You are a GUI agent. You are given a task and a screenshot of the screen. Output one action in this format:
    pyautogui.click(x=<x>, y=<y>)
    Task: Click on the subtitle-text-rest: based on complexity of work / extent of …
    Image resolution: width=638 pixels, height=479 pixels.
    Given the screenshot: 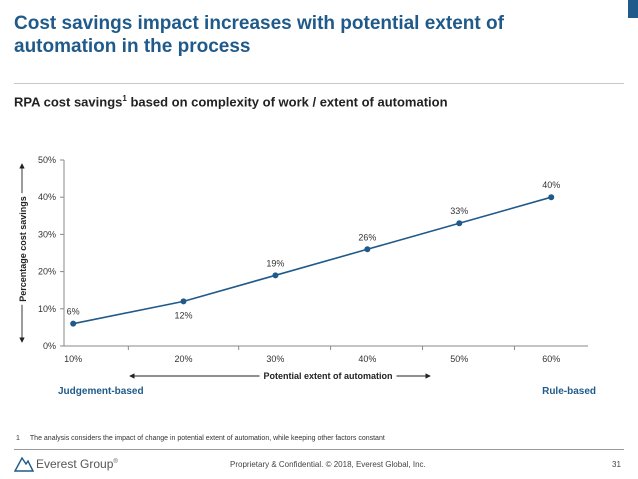 What is the action you would take?
    pyautogui.click(x=287, y=102)
    